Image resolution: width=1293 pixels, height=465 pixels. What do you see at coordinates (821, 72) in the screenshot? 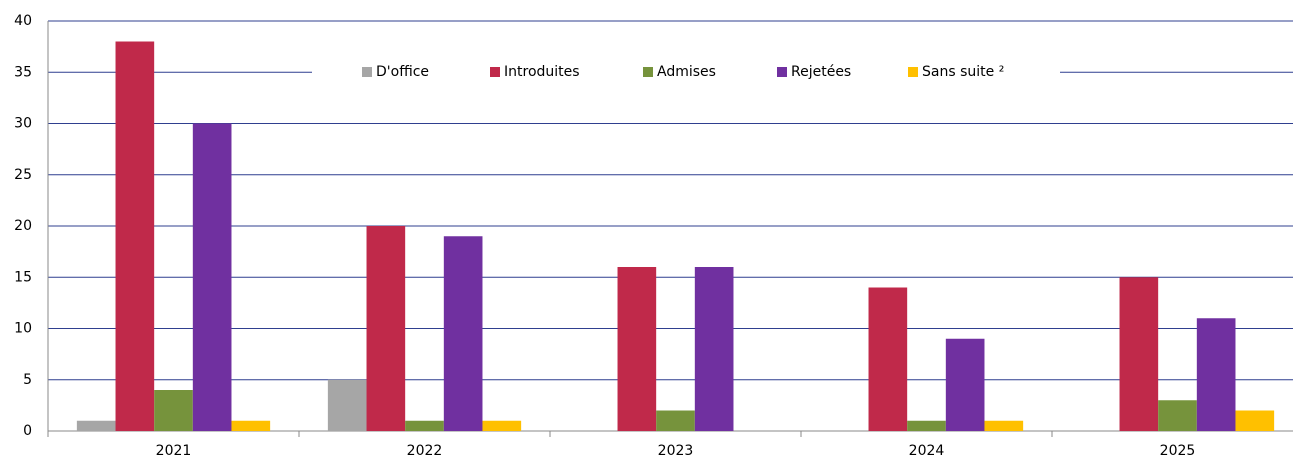
I see `legend-label: Rejetées` at bounding box center [821, 72].